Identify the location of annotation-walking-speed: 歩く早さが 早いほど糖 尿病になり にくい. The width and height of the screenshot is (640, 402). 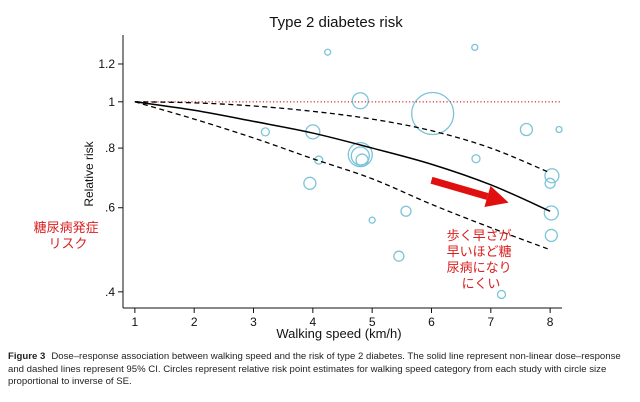
(481, 259).